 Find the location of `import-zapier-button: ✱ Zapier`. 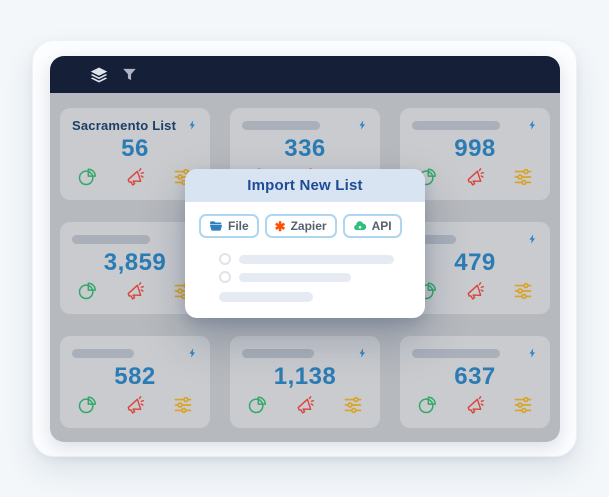

import-zapier-button: ✱ Zapier is located at coordinates (300, 226).